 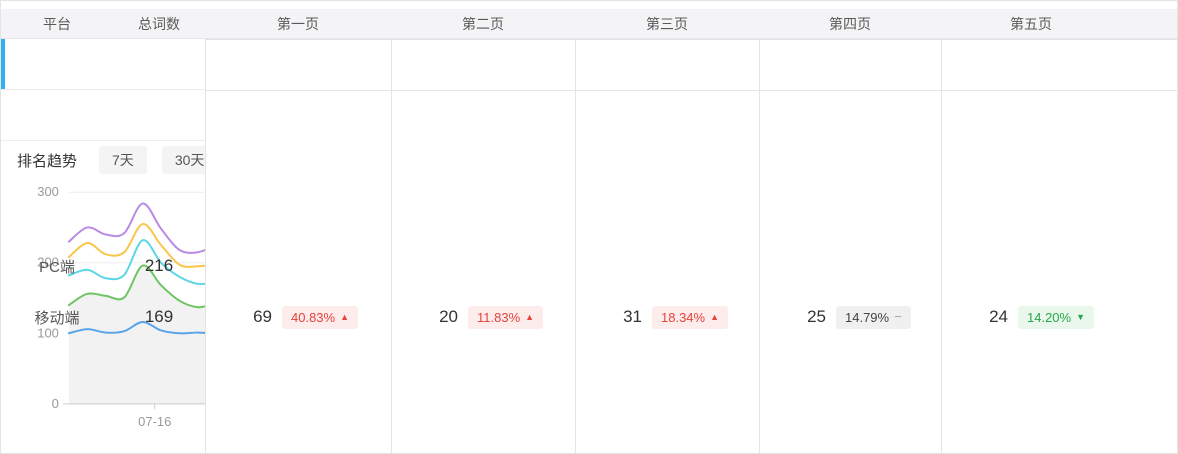 I want to click on col-header-page-2: 第二页, so click(x=483, y=23).